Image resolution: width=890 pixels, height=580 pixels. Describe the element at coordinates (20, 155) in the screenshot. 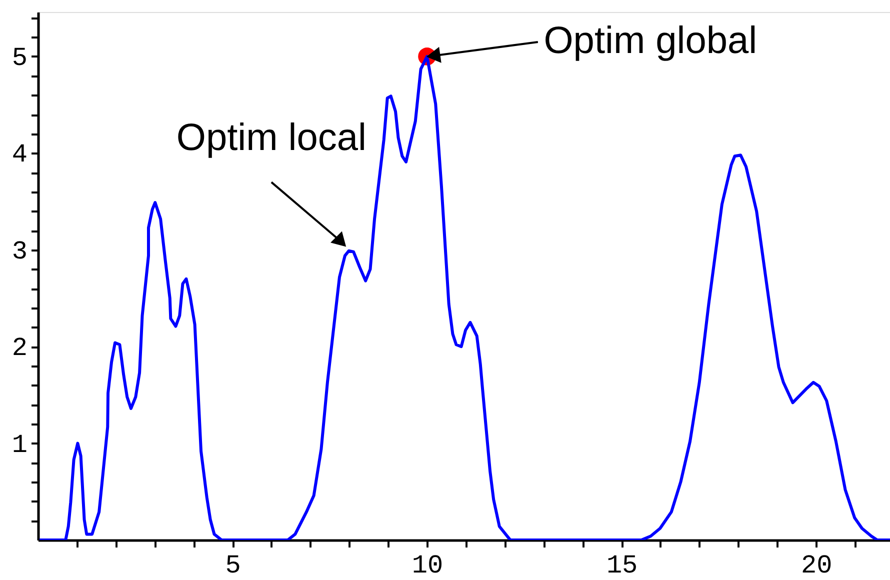

I see `y-tick-label: 4` at that location.